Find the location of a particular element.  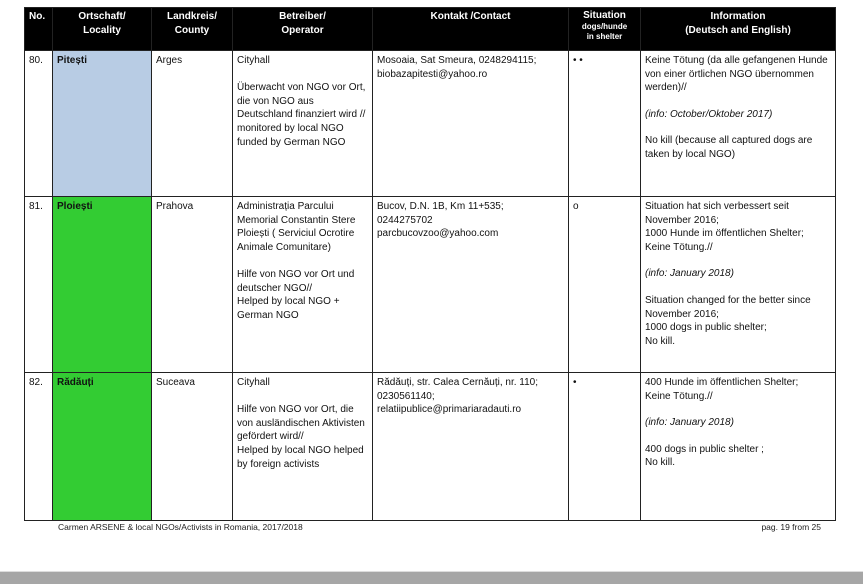

county-cell: Suceava is located at coordinates (192, 446).